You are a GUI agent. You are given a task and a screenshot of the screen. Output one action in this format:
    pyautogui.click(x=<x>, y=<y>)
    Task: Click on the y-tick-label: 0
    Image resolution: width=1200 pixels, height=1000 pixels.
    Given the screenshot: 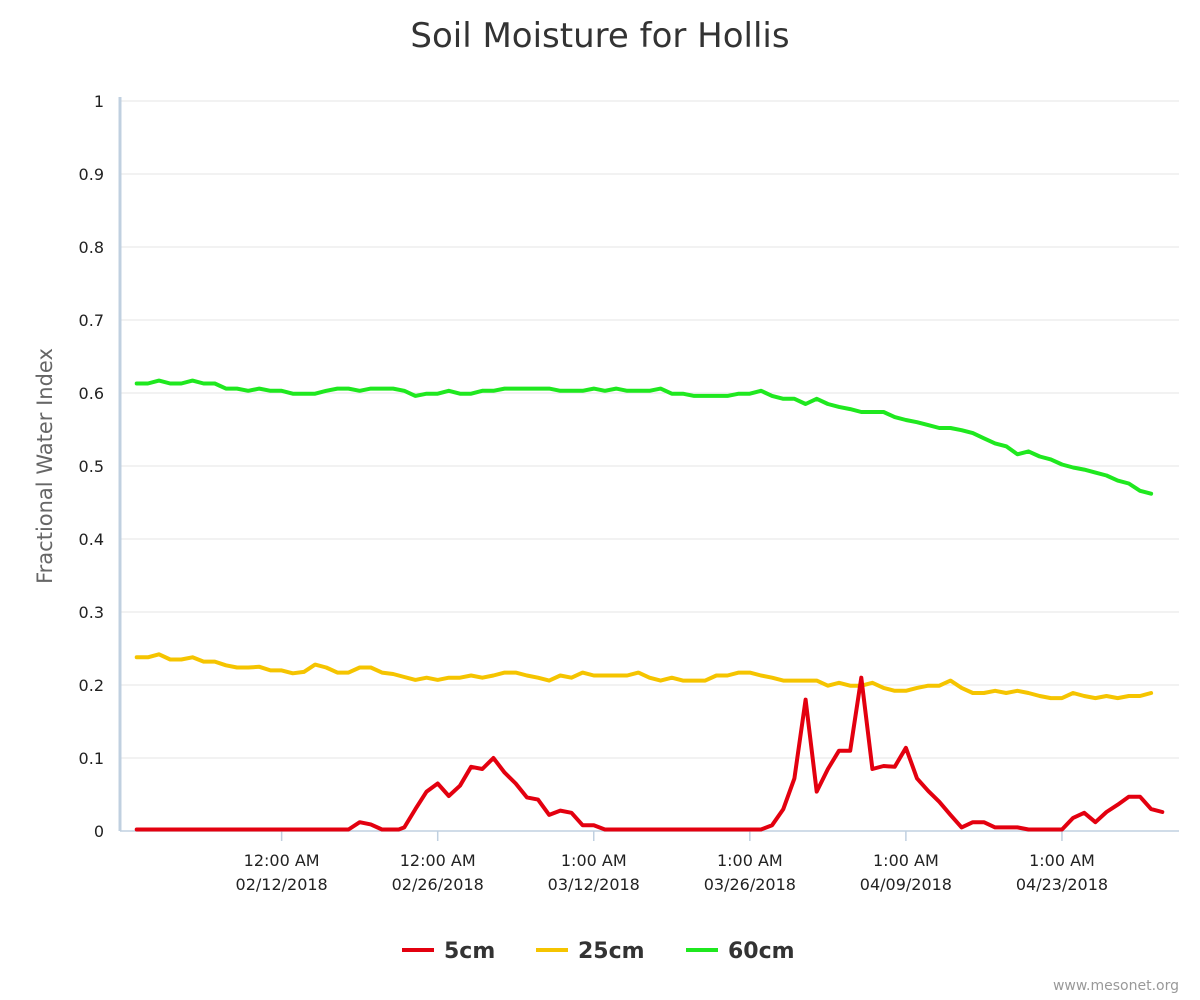 What is the action you would take?
    pyautogui.click(x=99, y=831)
    